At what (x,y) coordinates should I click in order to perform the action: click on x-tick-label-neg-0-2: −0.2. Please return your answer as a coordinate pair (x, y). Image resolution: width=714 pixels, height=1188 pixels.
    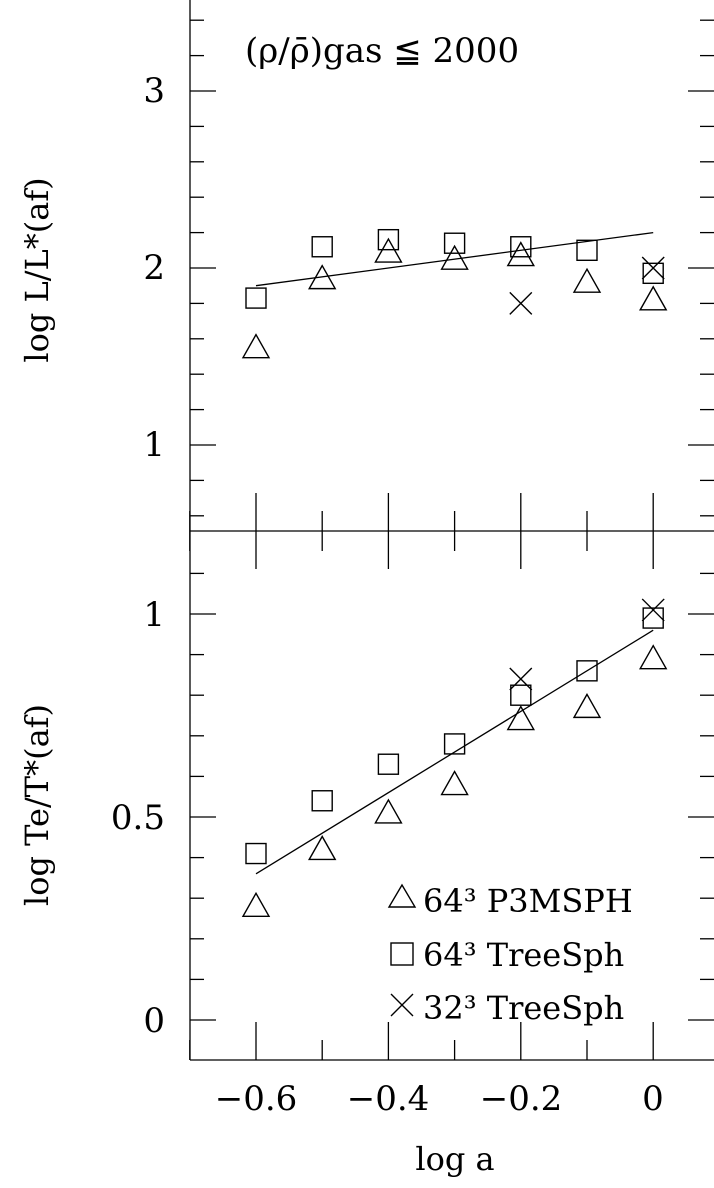
    Looking at the image, I should click on (521, 1099).